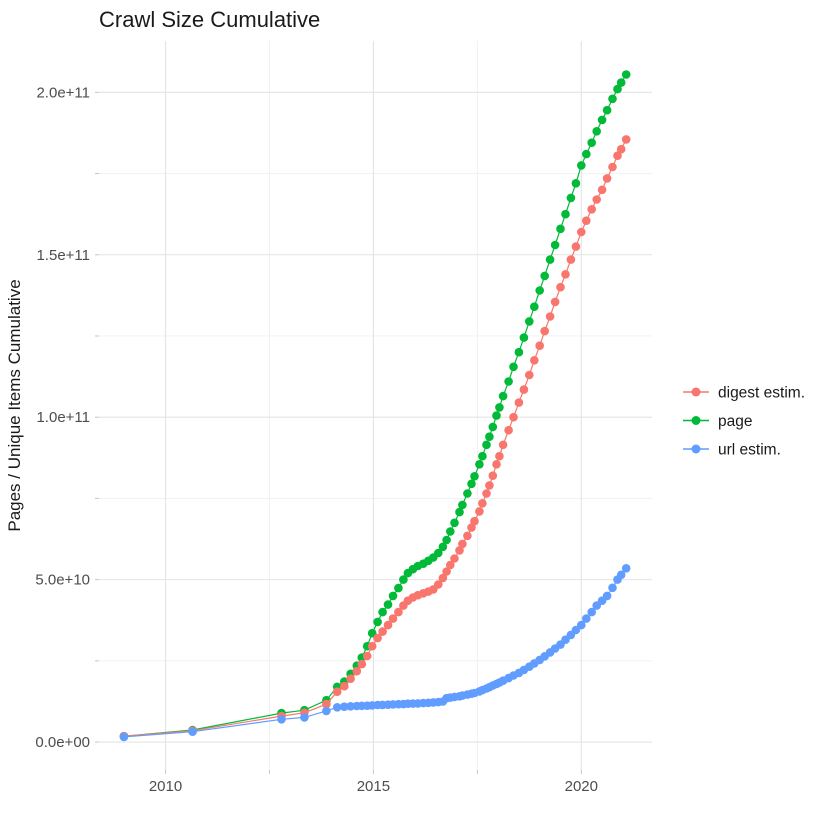 This screenshot has height=827, width=826. What do you see at coordinates (165, 786) in the screenshot?
I see `x-tick-label: 2010` at bounding box center [165, 786].